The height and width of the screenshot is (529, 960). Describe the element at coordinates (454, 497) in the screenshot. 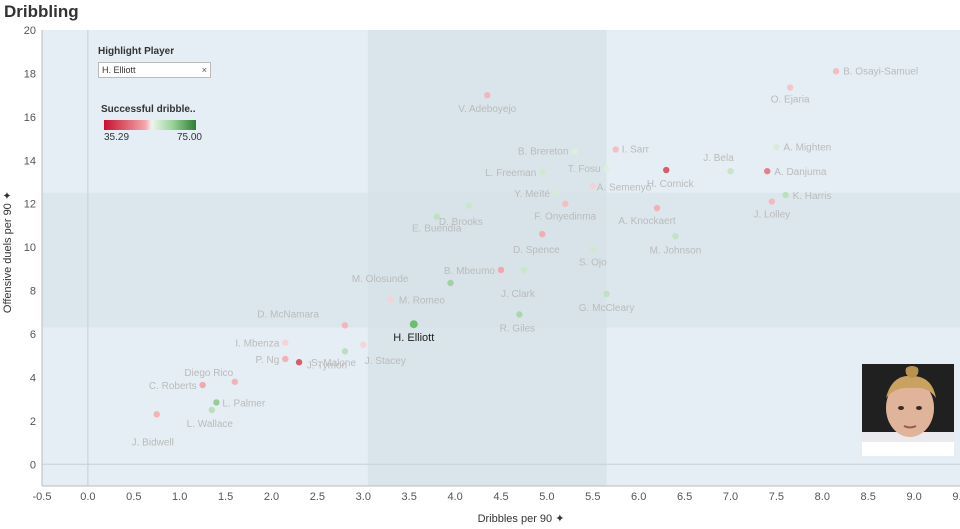

I see `x-tick-label: 4.0` at that location.